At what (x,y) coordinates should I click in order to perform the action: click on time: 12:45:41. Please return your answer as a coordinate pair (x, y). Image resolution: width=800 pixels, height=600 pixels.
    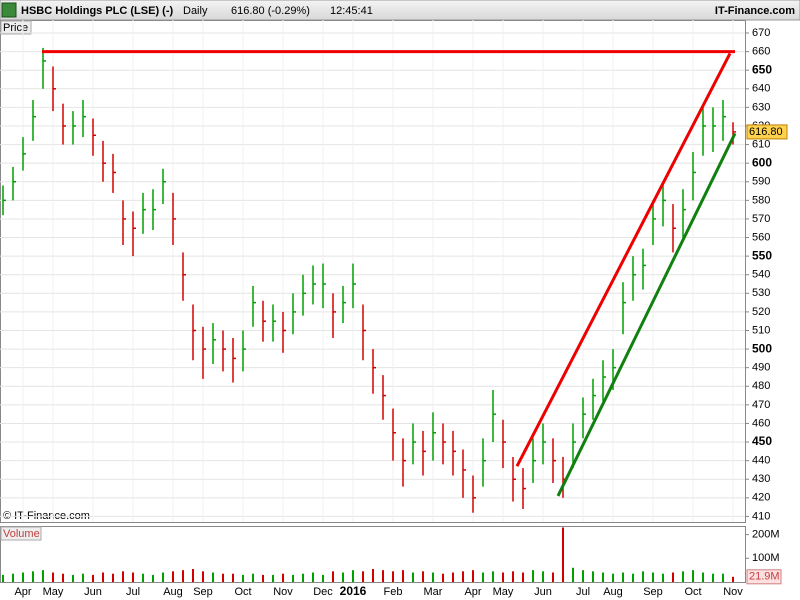
    Looking at the image, I should click on (351, 11).